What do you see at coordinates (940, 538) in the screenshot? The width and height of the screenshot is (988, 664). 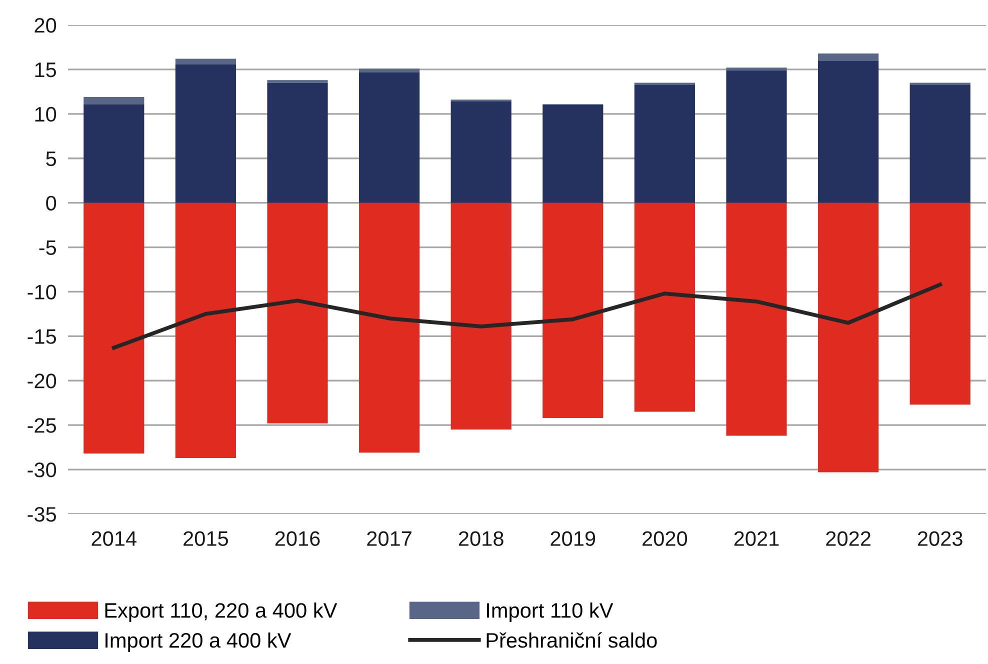 I see `x-tick-label: 2023` at bounding box center [940, 538].